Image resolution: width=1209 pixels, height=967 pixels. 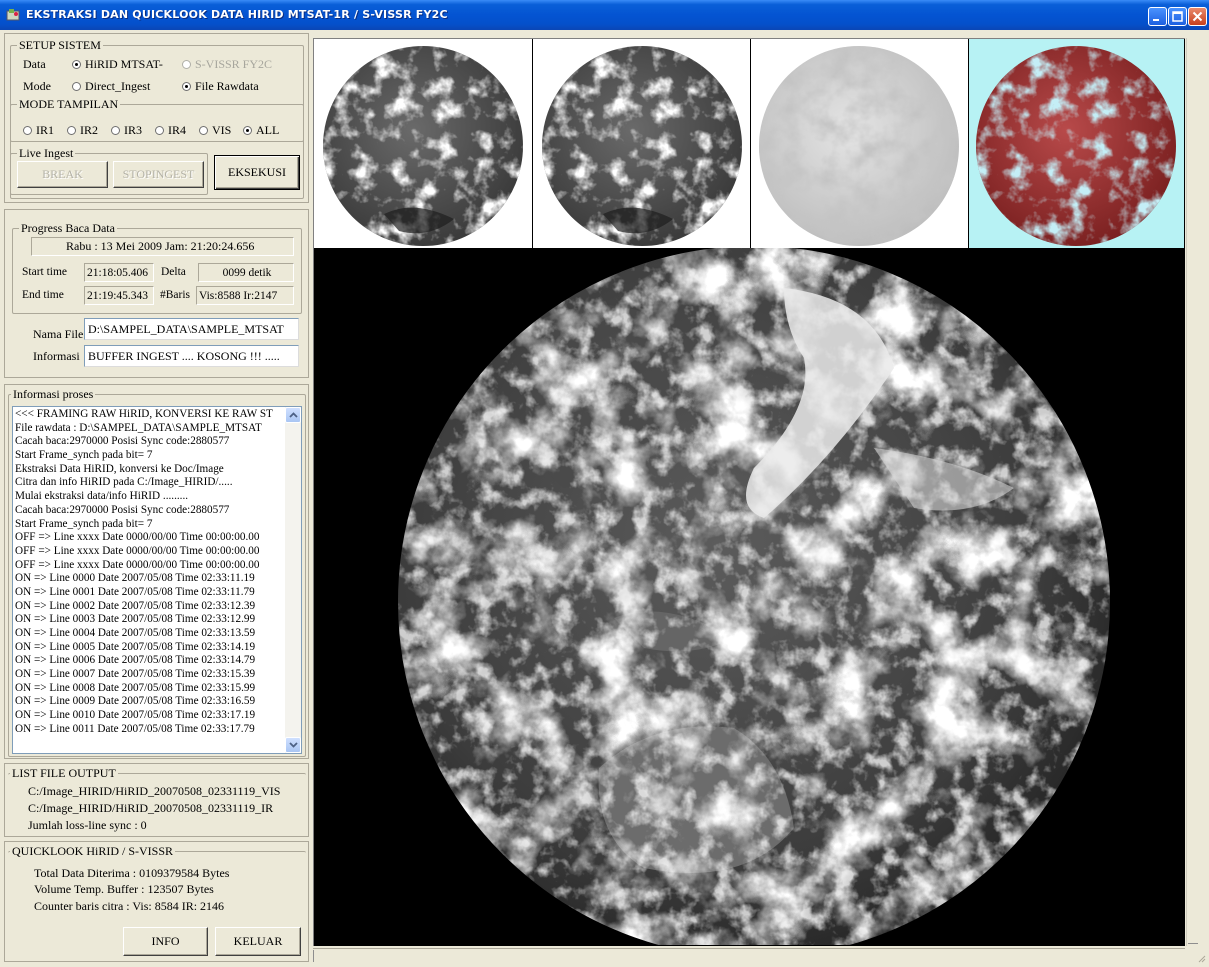 I want to click on thumbnail-ir1-image, so click(x=423, y=146).